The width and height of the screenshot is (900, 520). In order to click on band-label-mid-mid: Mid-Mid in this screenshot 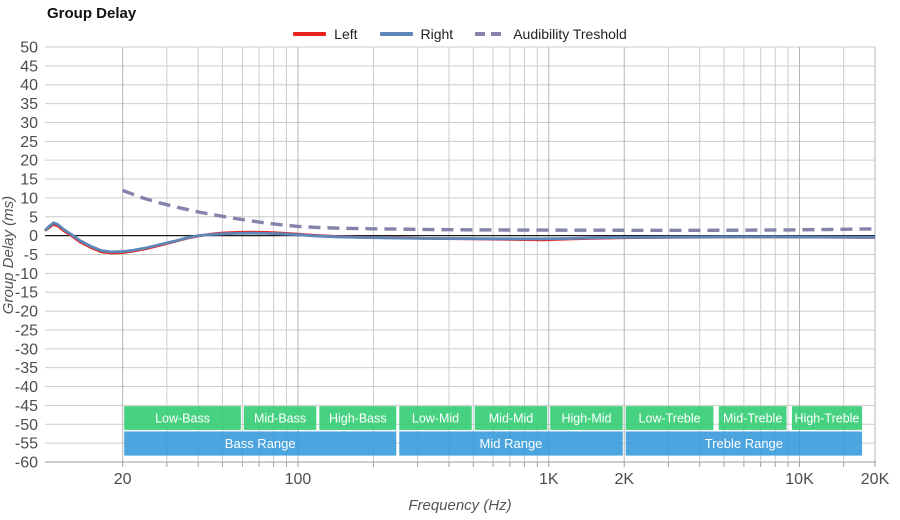, I will do `click(511, 419)`.